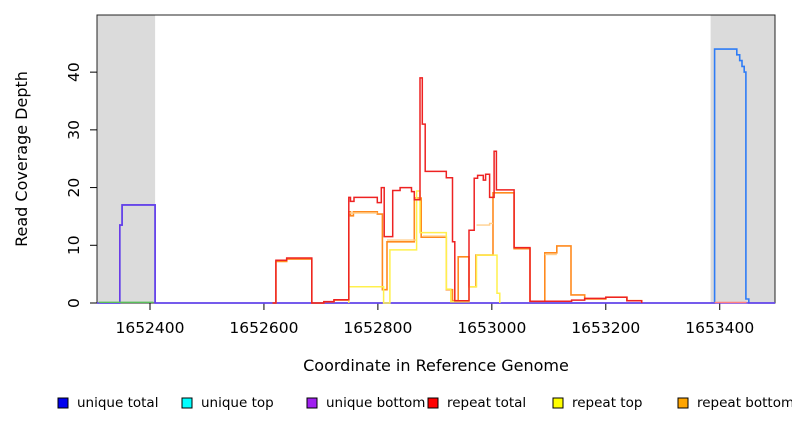 The width and height of the screenshot is (792, 432). I want to click on legend-label-repeat-total: repeat total, so click(486, 403).